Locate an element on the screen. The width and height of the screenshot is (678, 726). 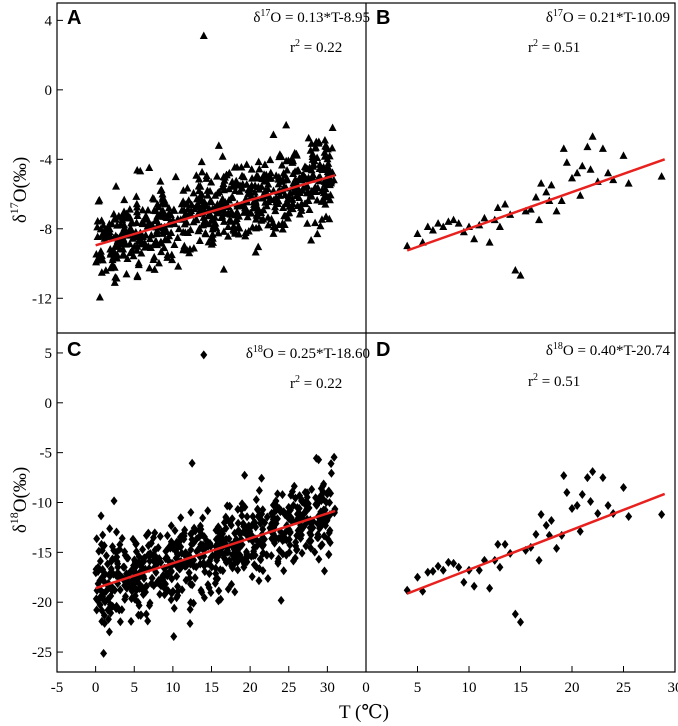
regression-equation: δ18O = 0.25*T-18.60 is located at coordinates (308, 353).